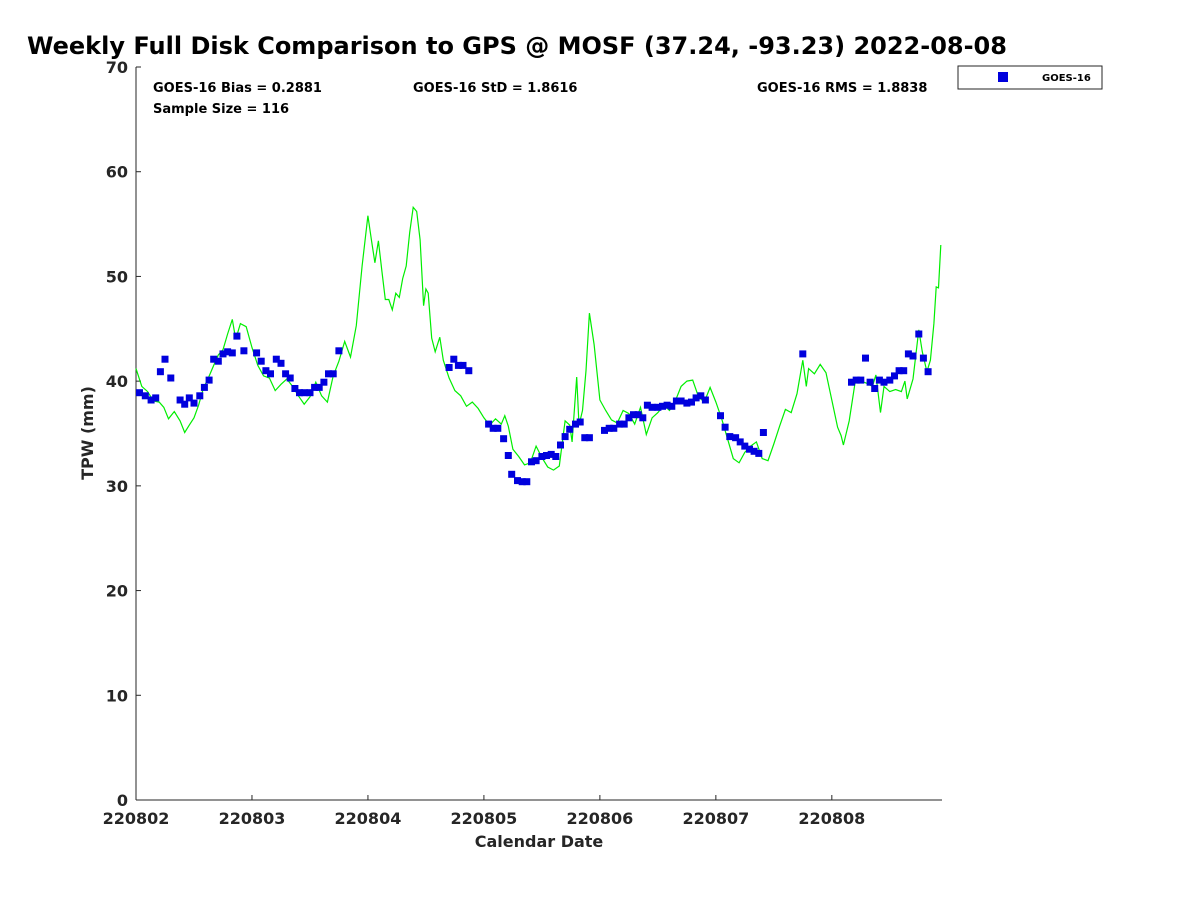 This screenshot has height=900, width=1200. I want to click on x-tick-label: 220803, so click(252, 818).